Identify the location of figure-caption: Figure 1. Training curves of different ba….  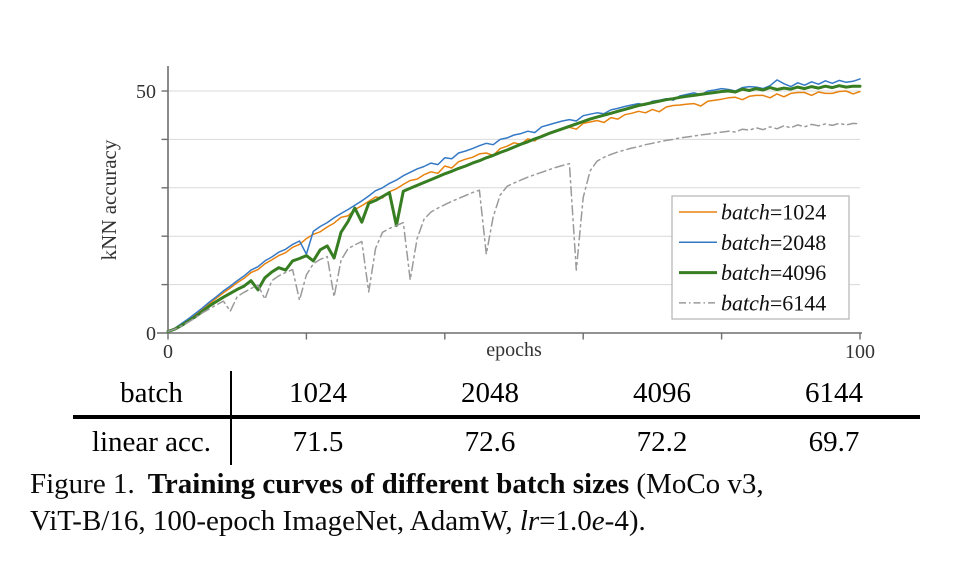
(497, 503).